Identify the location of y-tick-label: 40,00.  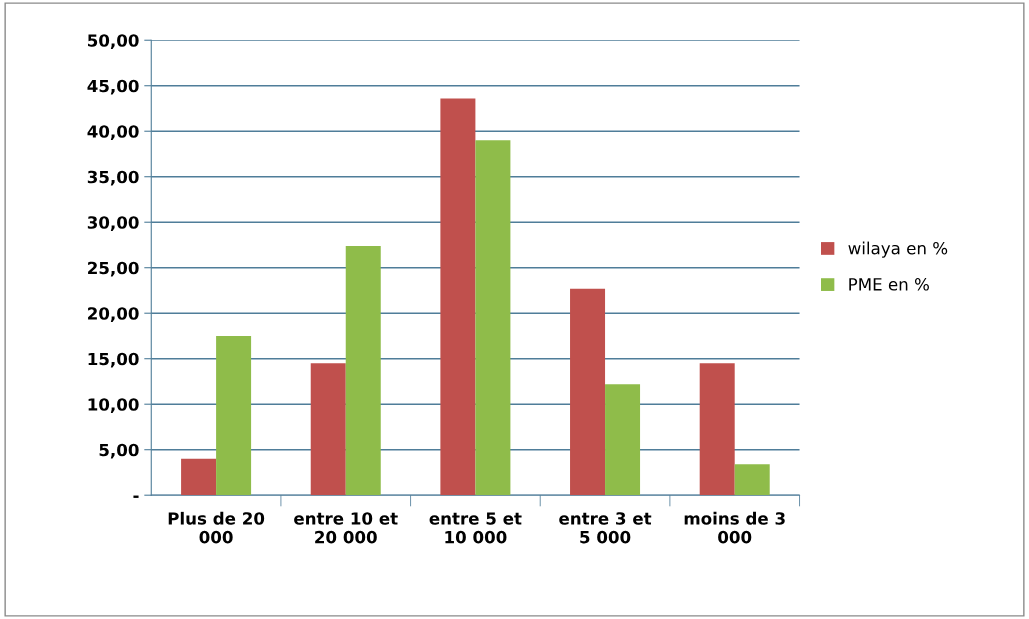
(113, 132).